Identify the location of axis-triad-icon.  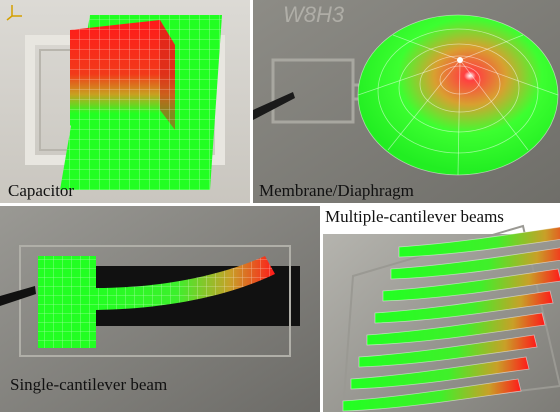
(14, 13).